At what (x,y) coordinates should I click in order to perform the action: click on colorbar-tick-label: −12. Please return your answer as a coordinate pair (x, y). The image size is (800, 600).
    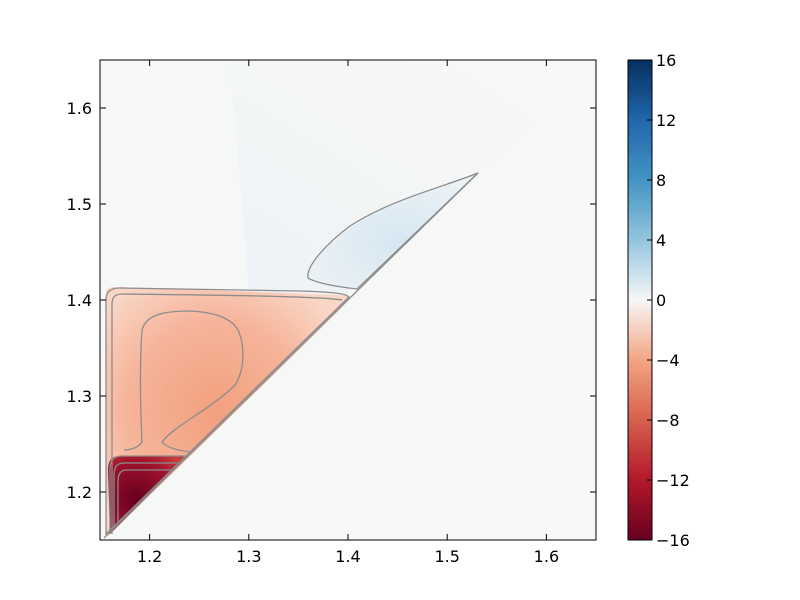
    Looking at the image, I should click on (673, 480).